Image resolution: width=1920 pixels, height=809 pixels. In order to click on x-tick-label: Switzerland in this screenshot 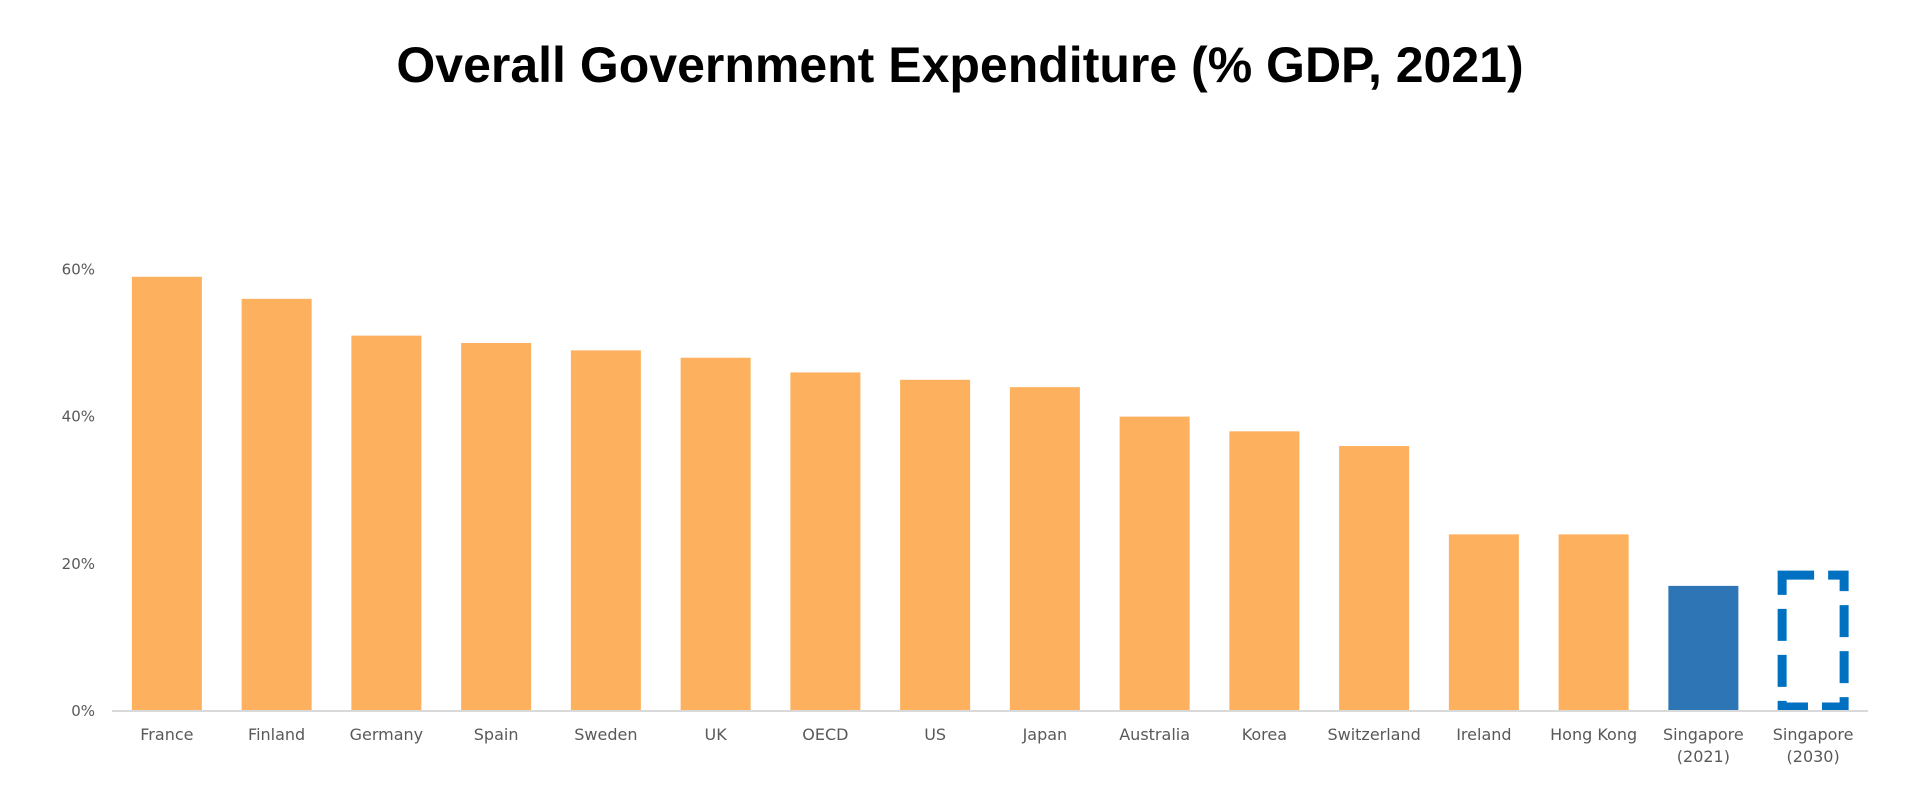, I will do `click(1373, 734)`.